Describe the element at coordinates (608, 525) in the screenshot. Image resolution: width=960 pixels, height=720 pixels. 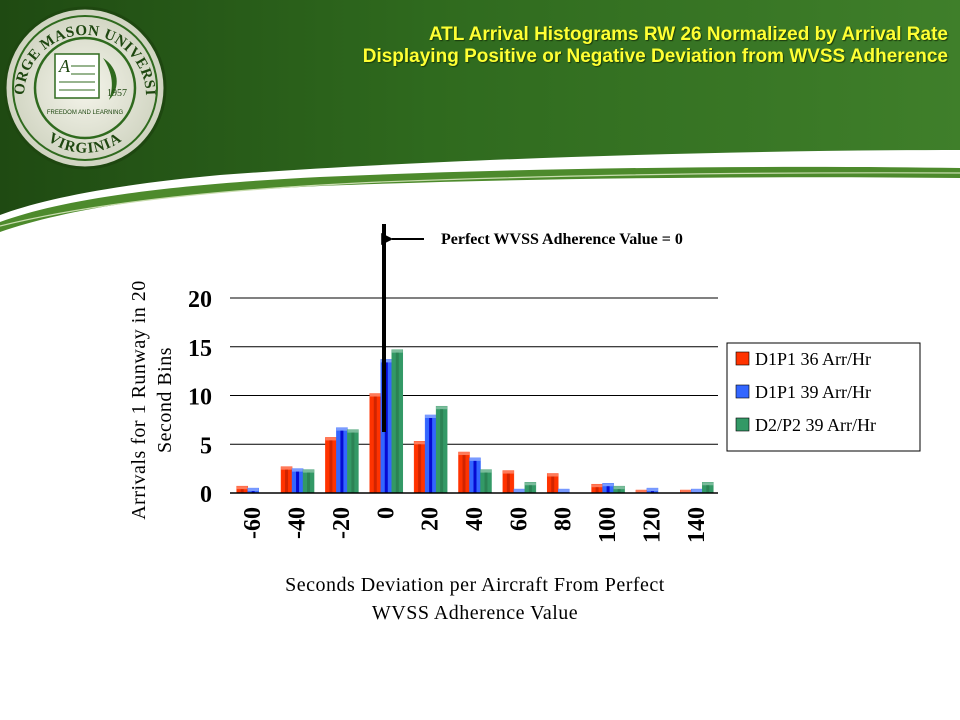
I see `x-tick-label: 100` at that location.